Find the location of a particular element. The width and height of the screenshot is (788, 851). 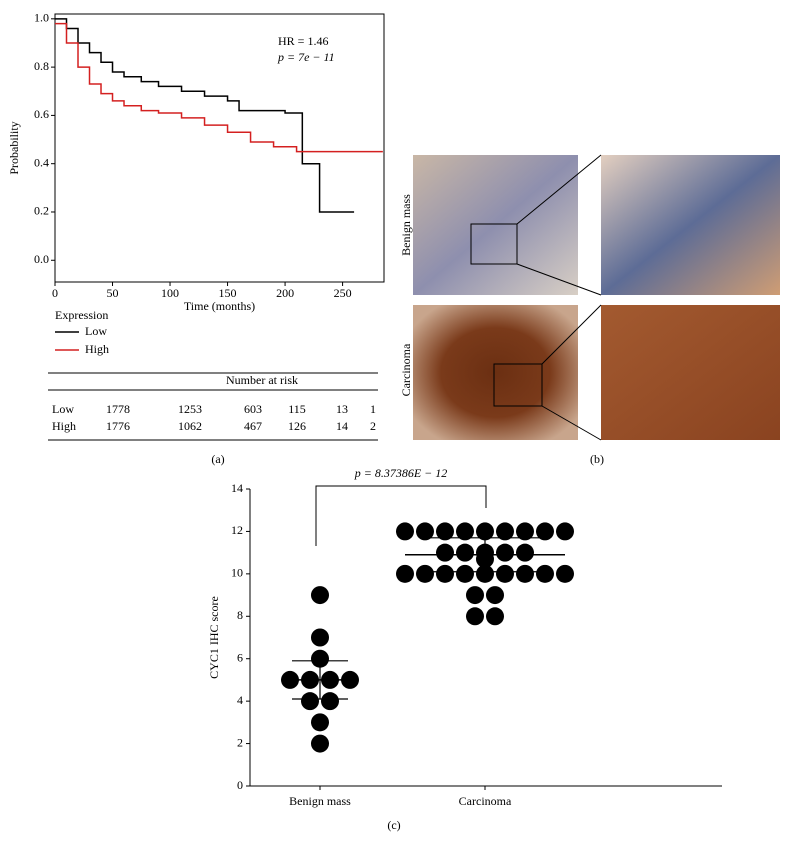

table-cell: 115 is located at coordinates (297, 409).